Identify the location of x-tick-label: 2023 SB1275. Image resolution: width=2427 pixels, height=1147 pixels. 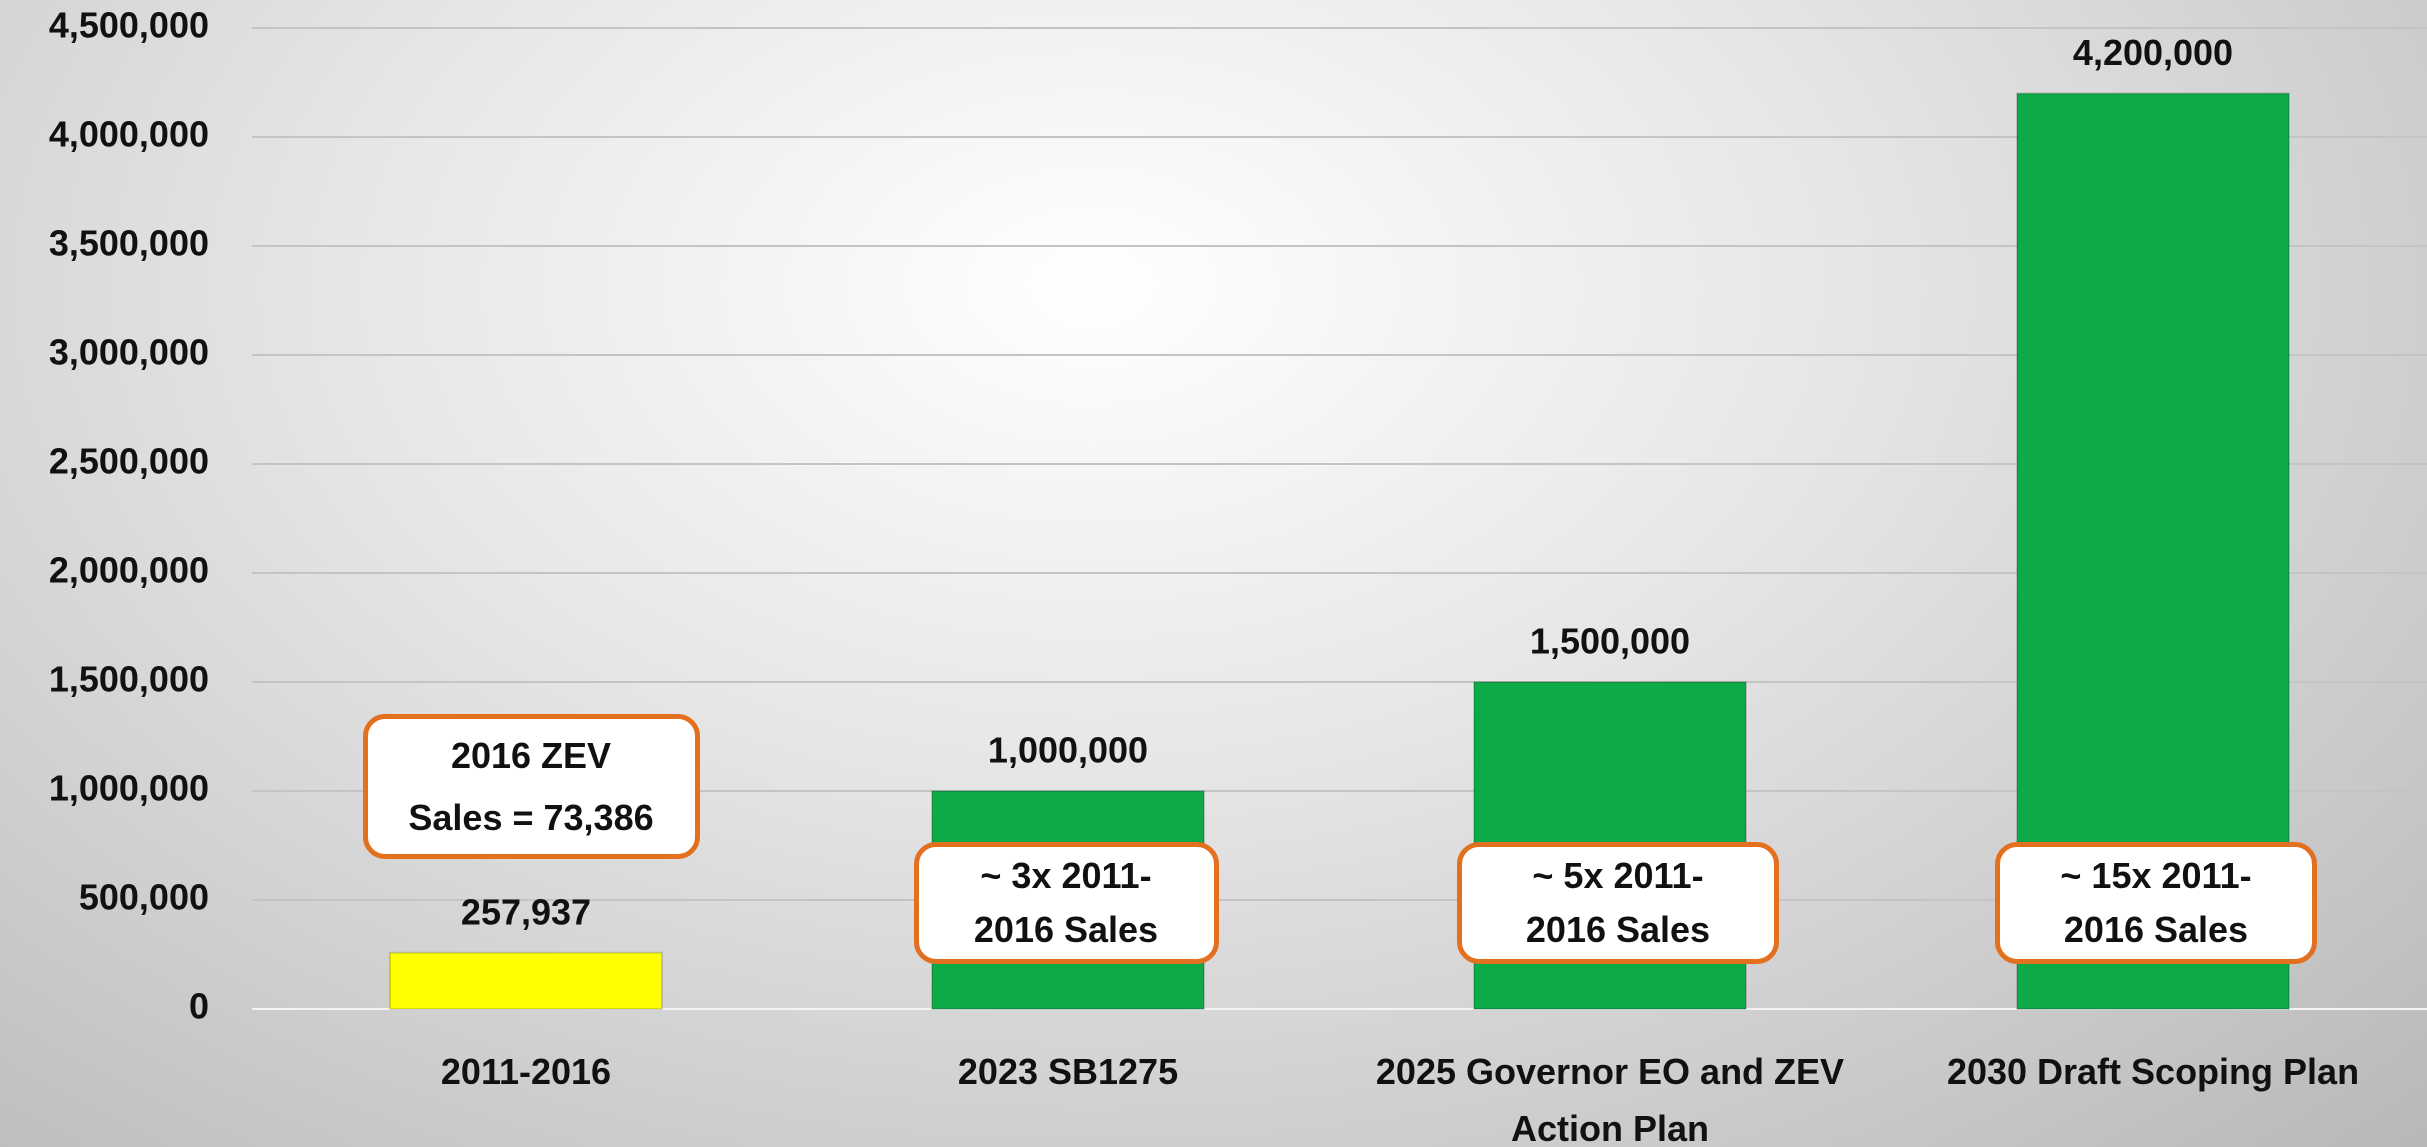
(1068, 1071).